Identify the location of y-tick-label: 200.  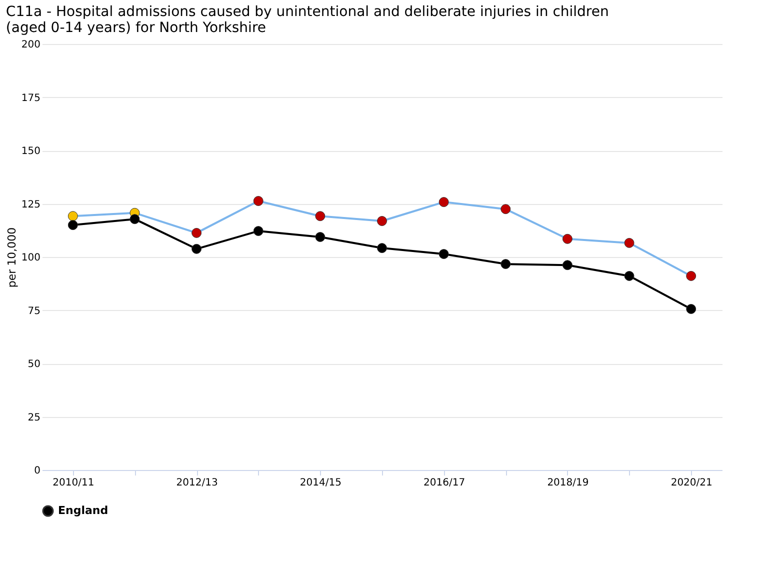
(30, 45).